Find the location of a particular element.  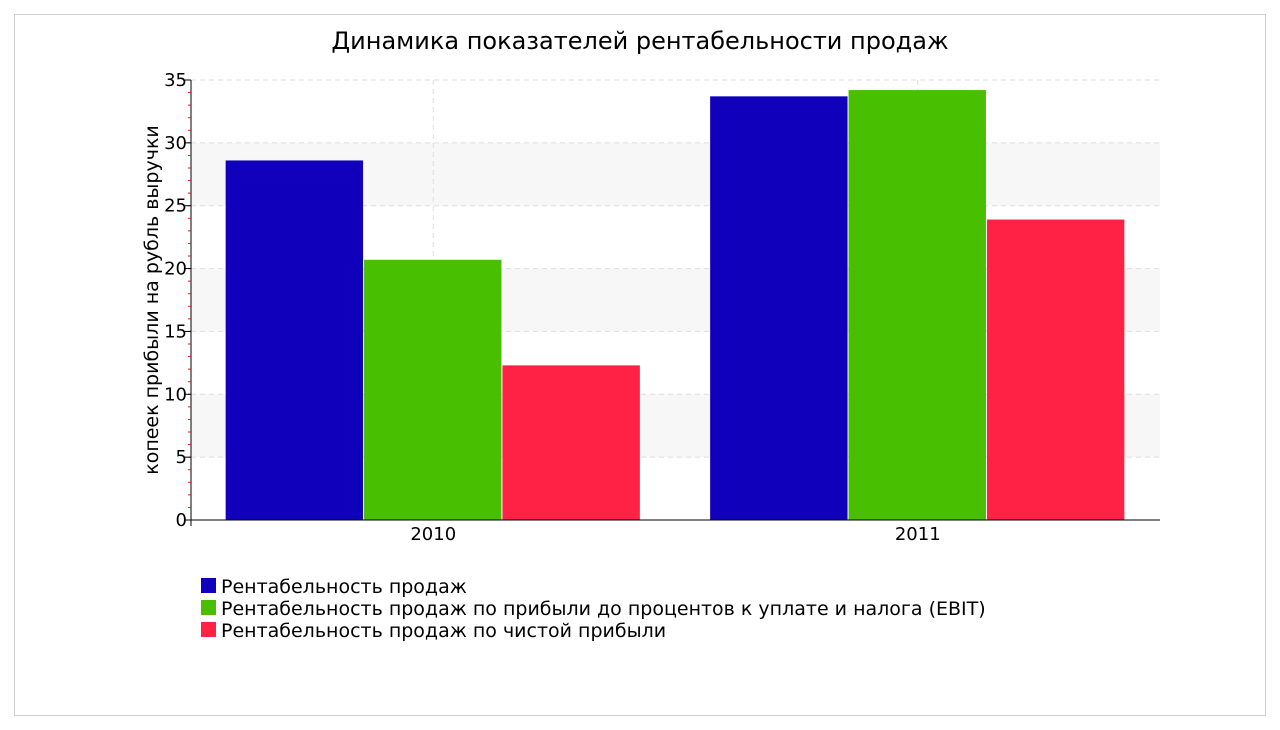

x-tick-label: 2011 is located at coordinates (918, 534).